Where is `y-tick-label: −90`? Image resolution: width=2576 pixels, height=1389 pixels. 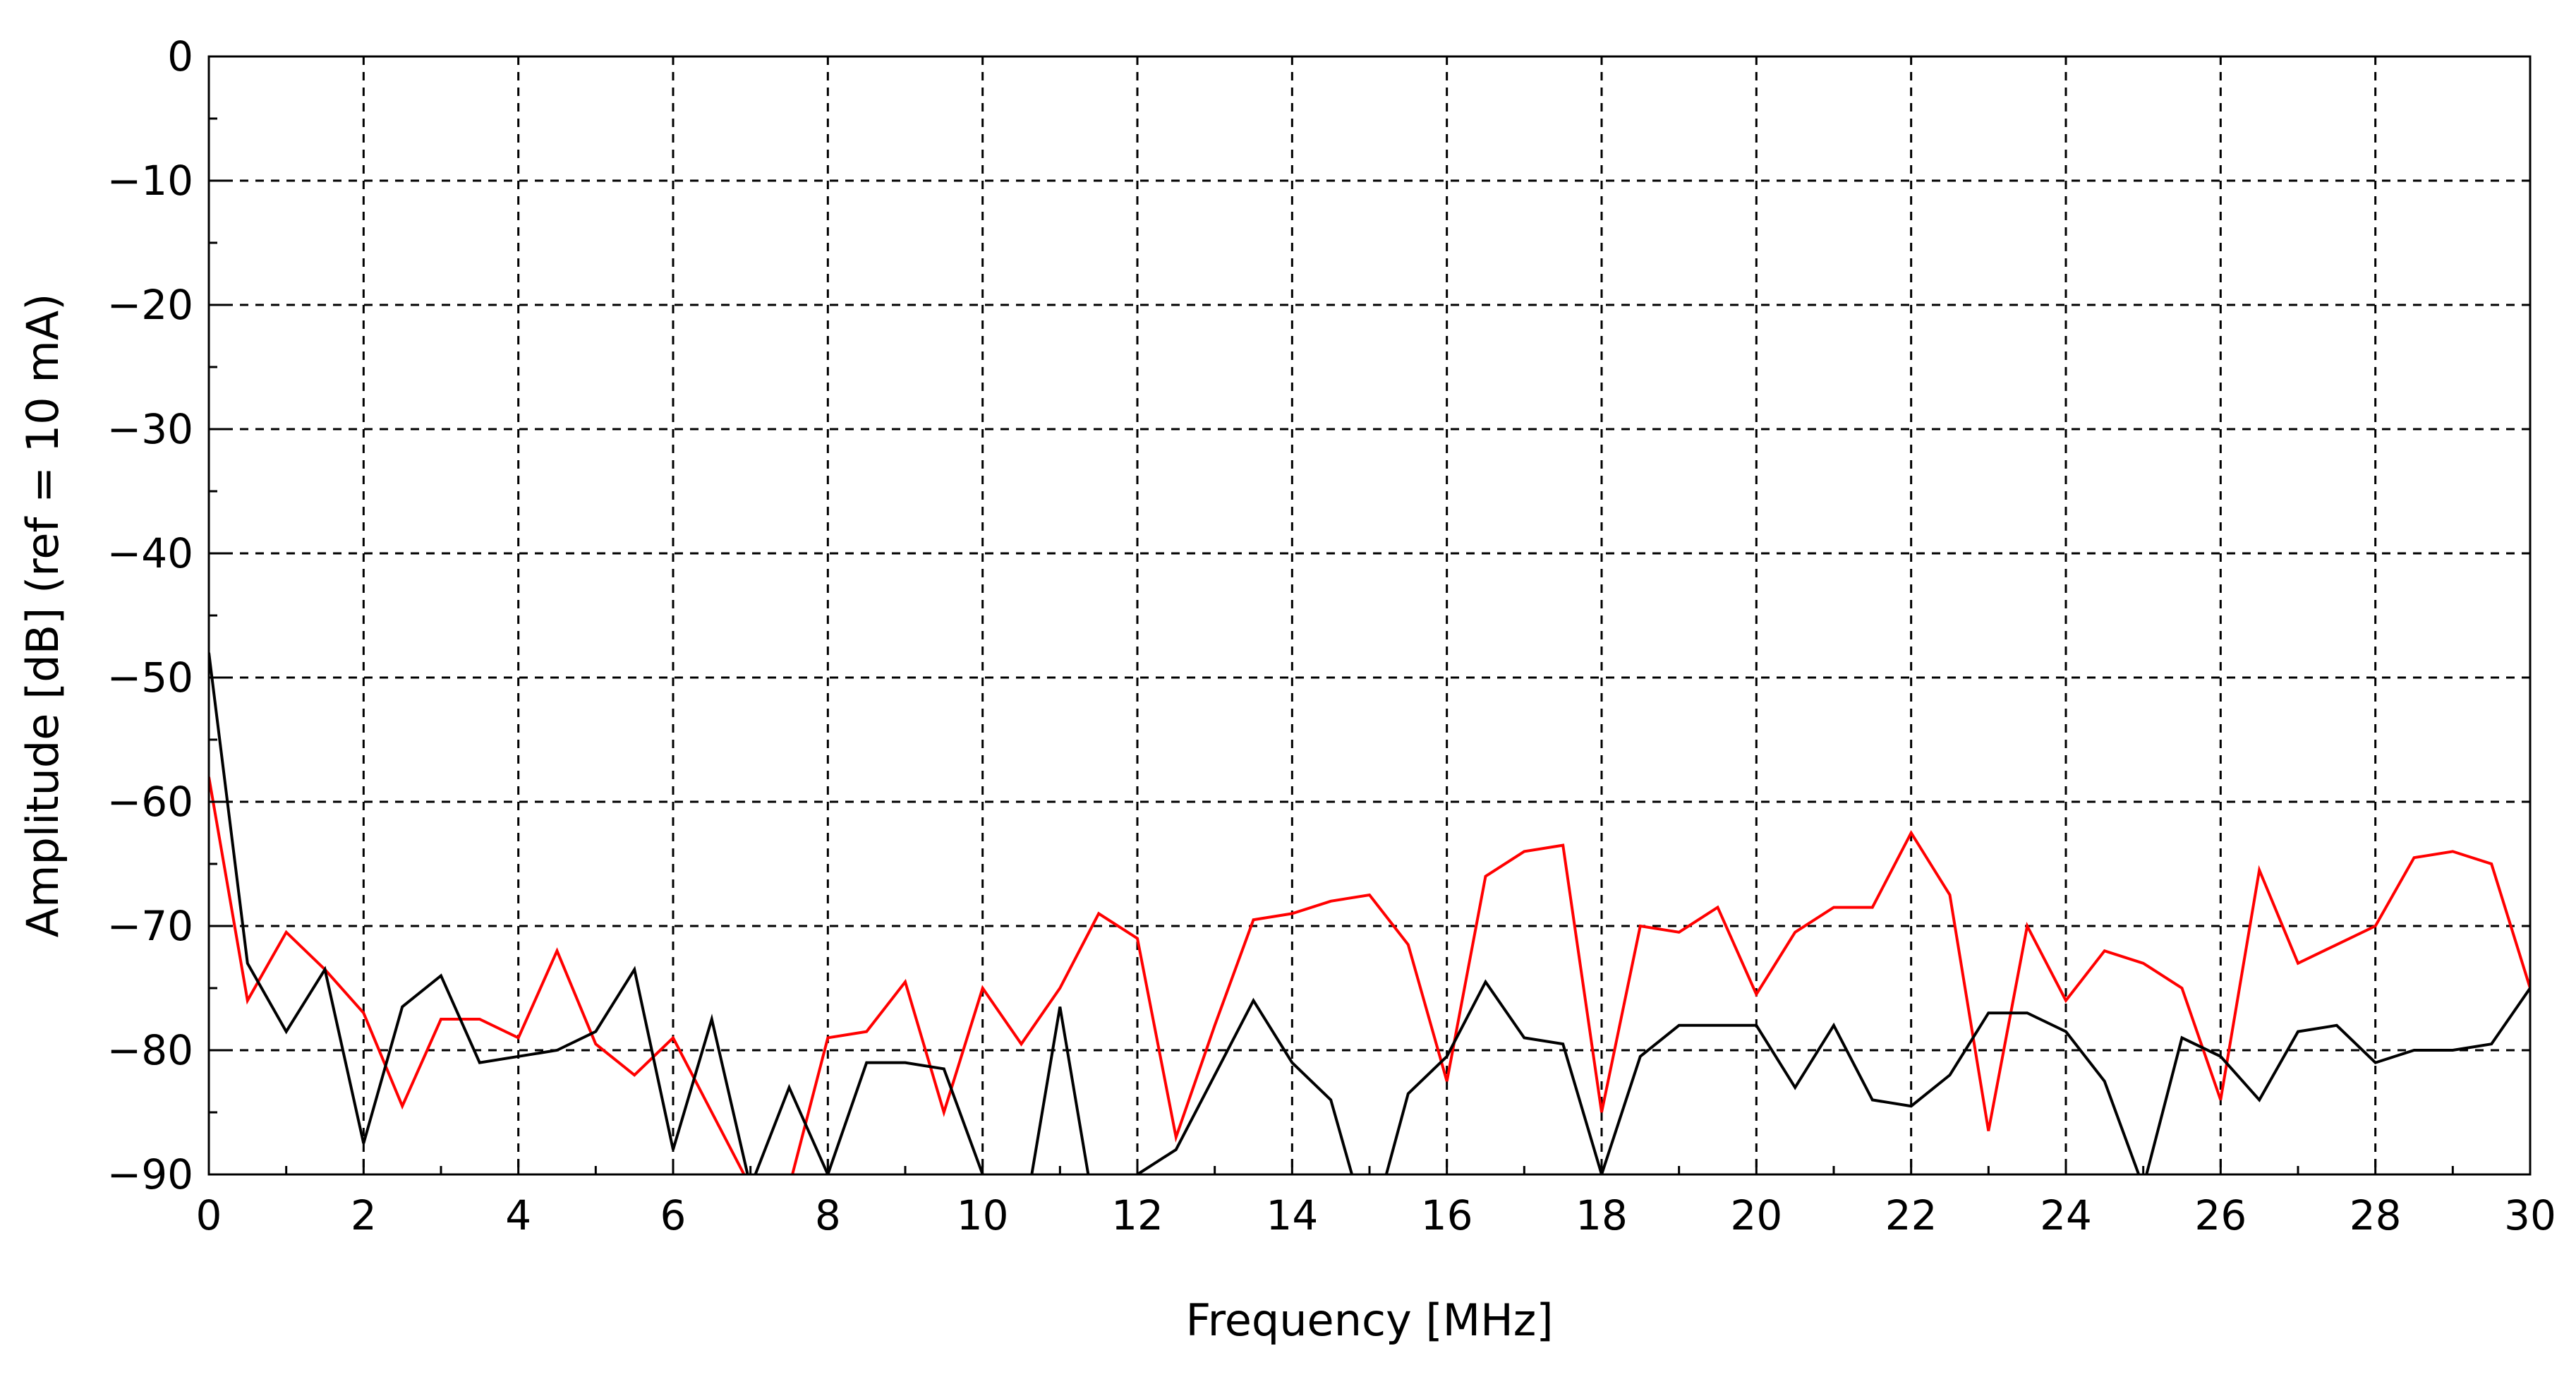 y-tick-label: −90 is located at coordinates (150, 1174).